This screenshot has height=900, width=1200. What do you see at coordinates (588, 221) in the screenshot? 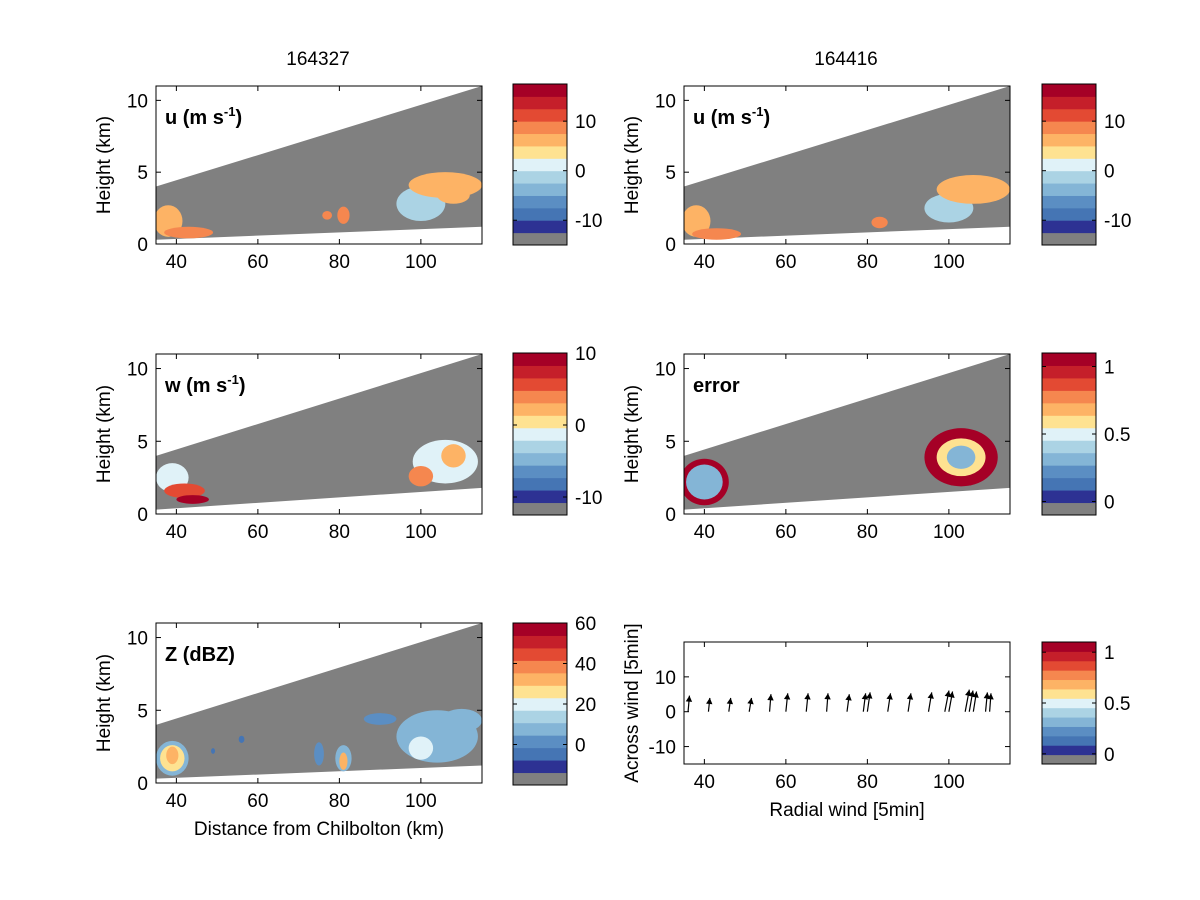
I see `colorbar-tick-label: -10` at bounding box center [588, 221].